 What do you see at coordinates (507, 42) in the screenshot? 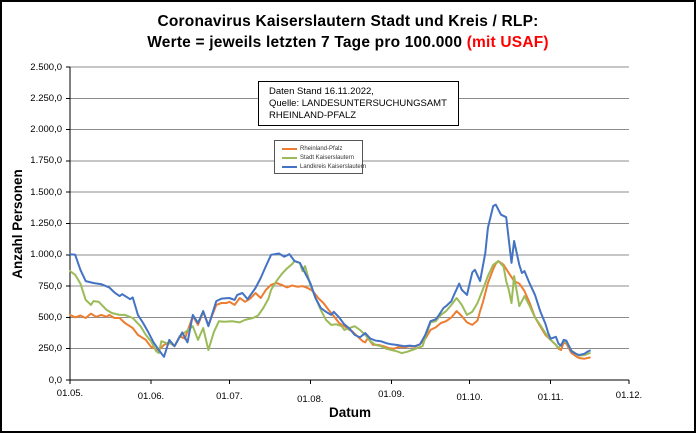
I see `chart-title-line2-red: (mit USAF)` at bounding box center [507, 42].